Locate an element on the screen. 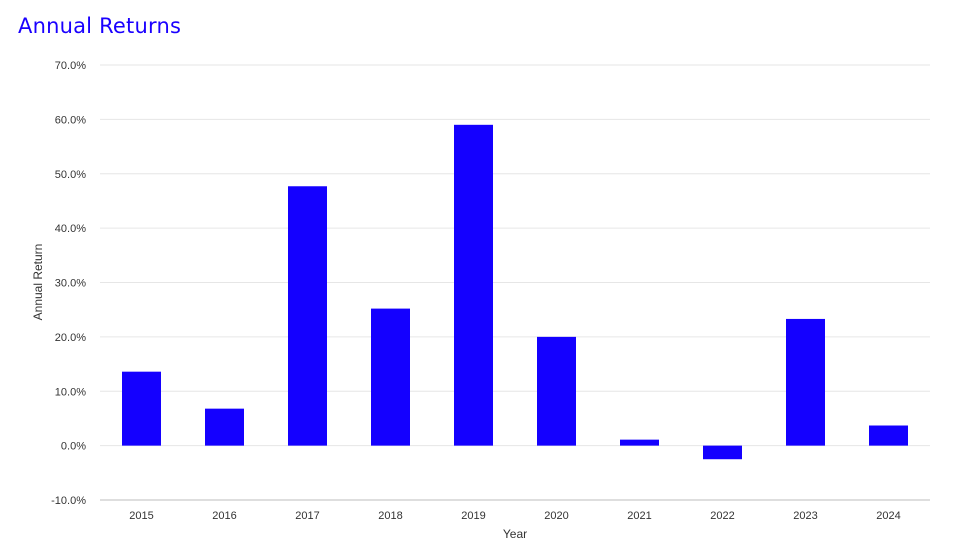 The width and height of the screenshot is (957, 549). bar-2020 is located at coordinates (556, 391).